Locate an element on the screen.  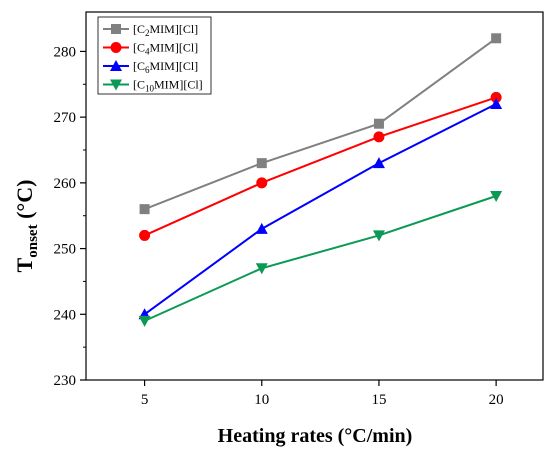
x-axis-title: Heating rates (°C/min) is located at coordinates (315, 436).